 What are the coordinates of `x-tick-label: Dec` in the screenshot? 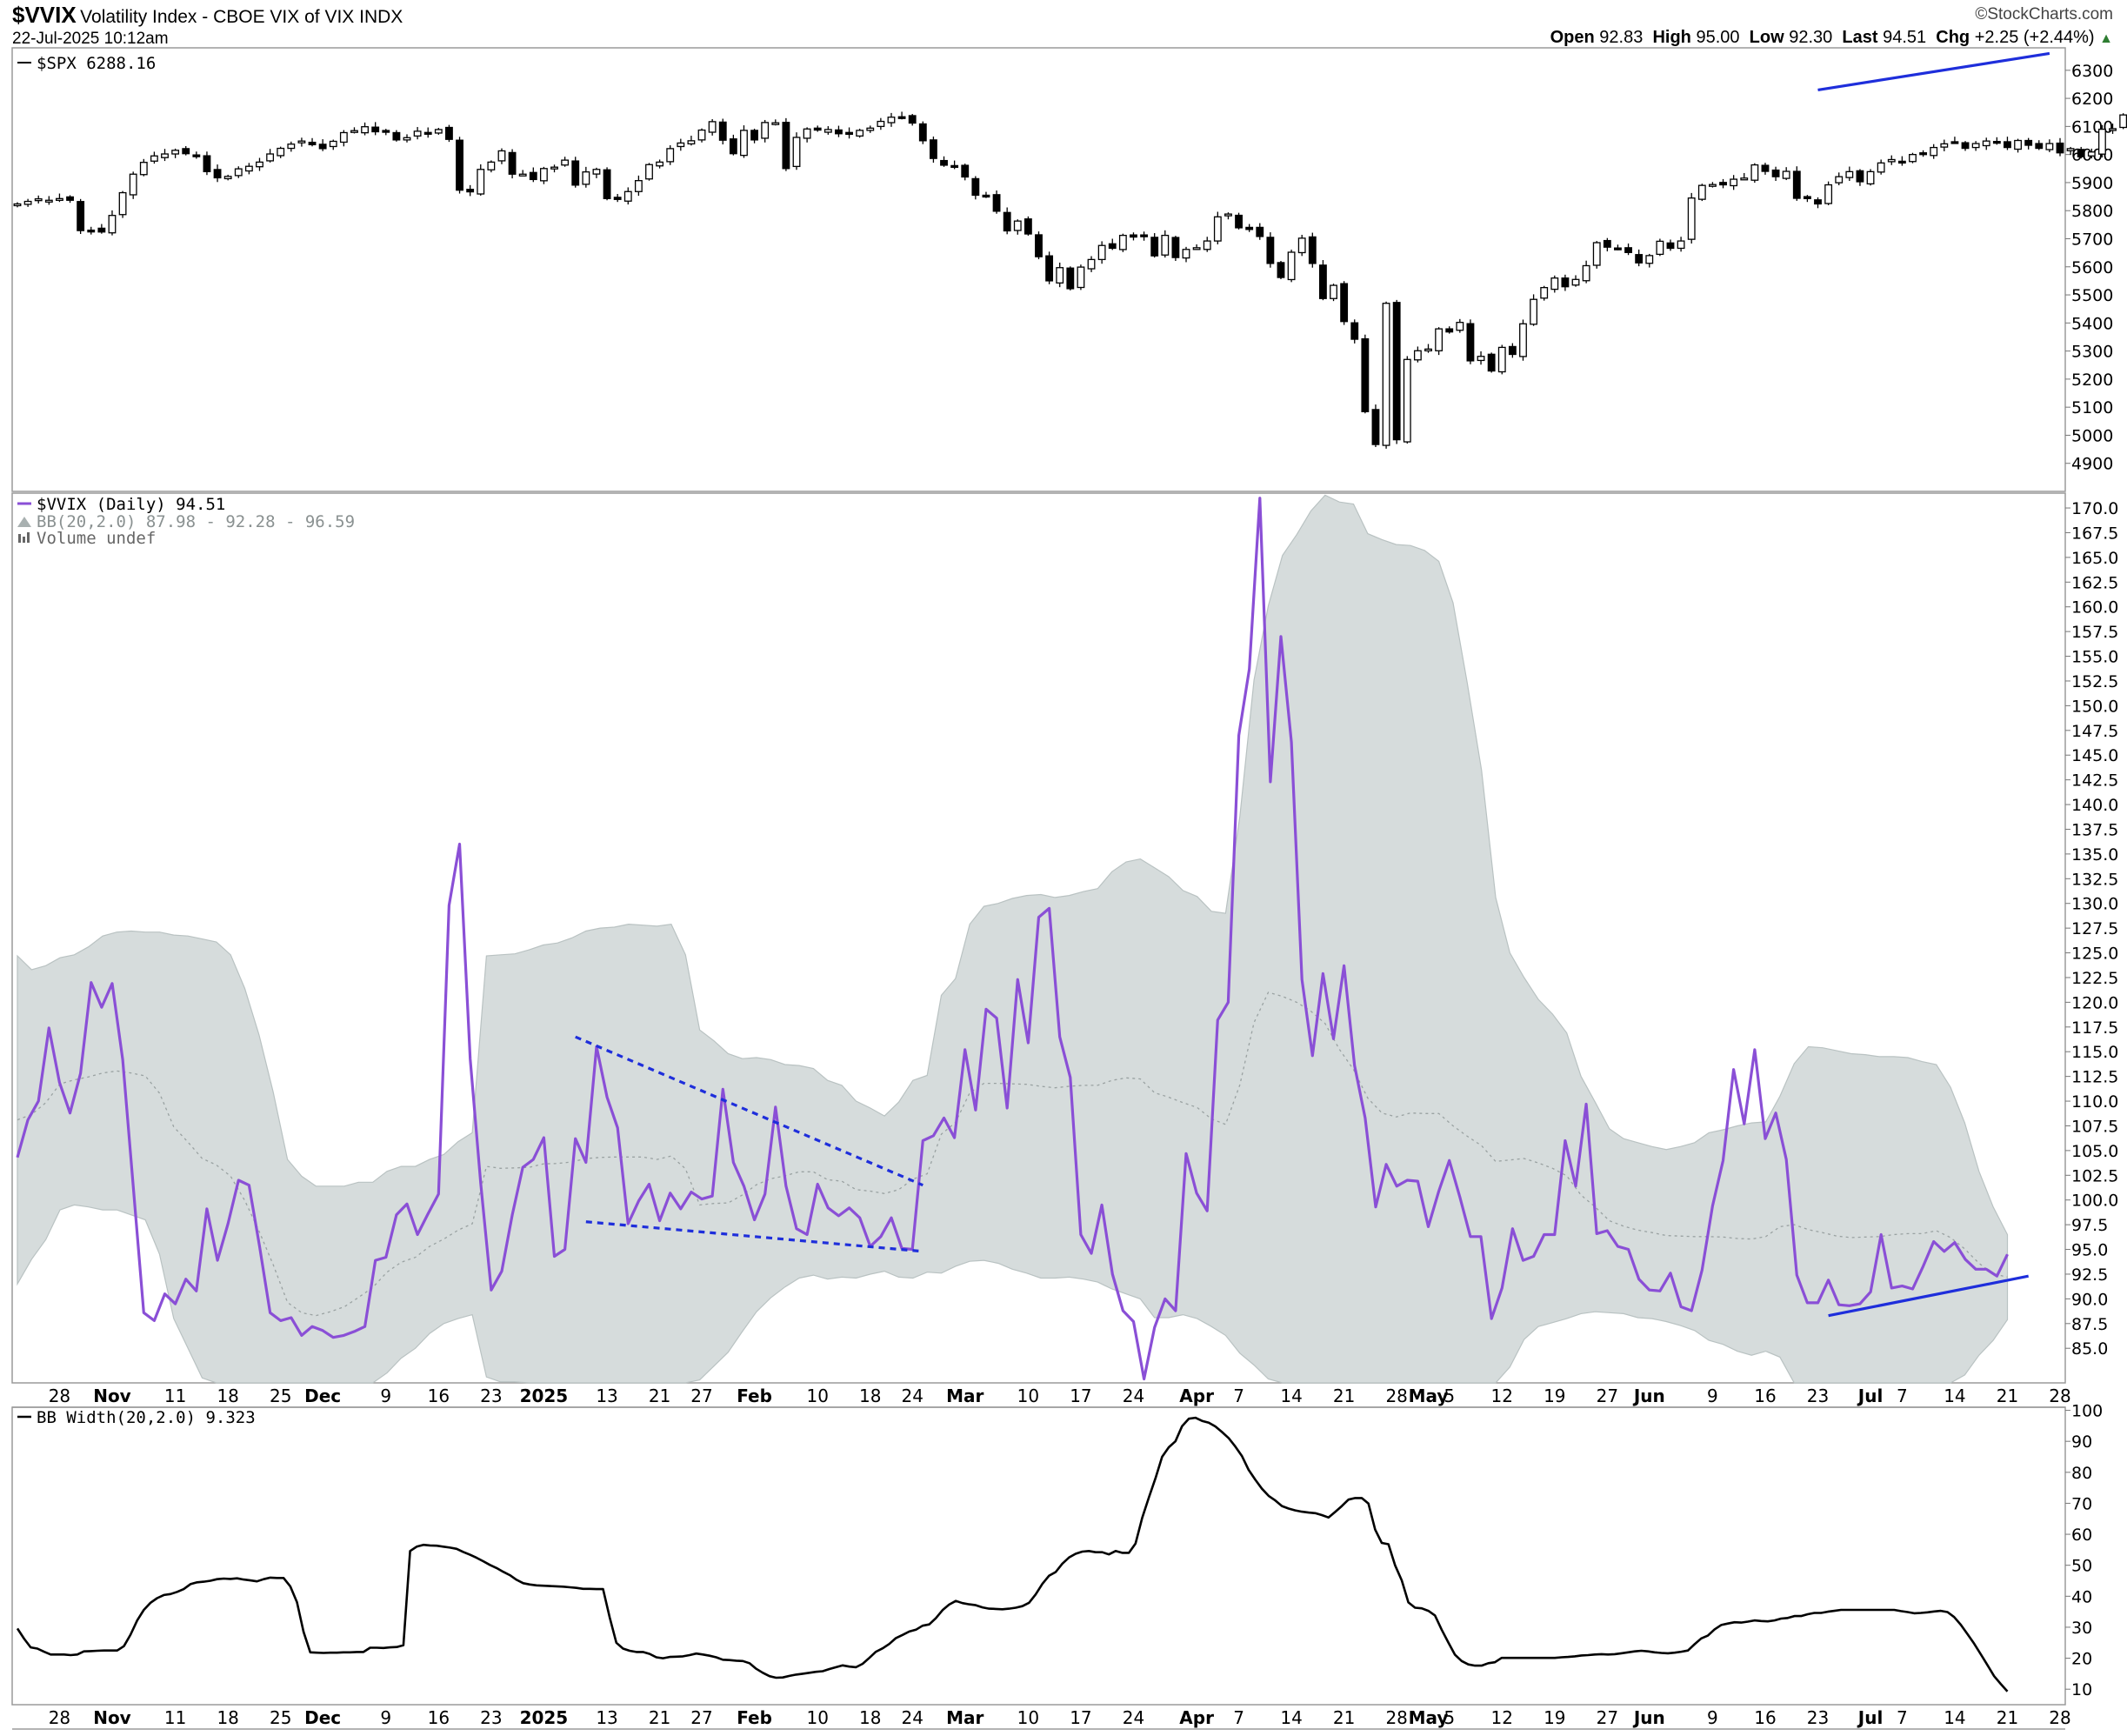 It's located at (322, 1395).